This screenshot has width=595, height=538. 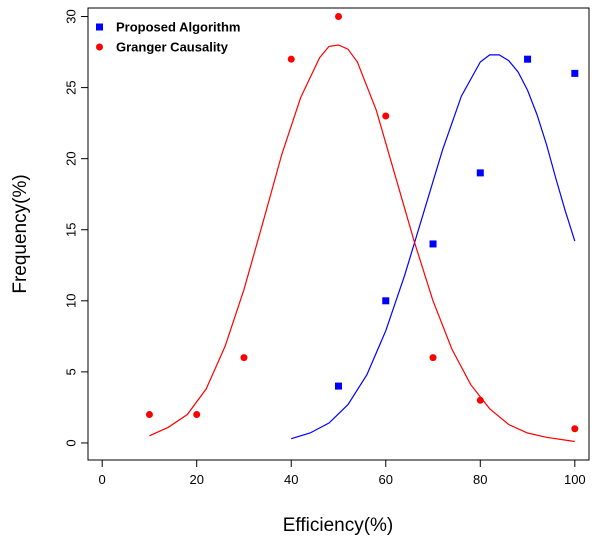 I want to click on y-tick-label: 0, so click(x=71, y=442).